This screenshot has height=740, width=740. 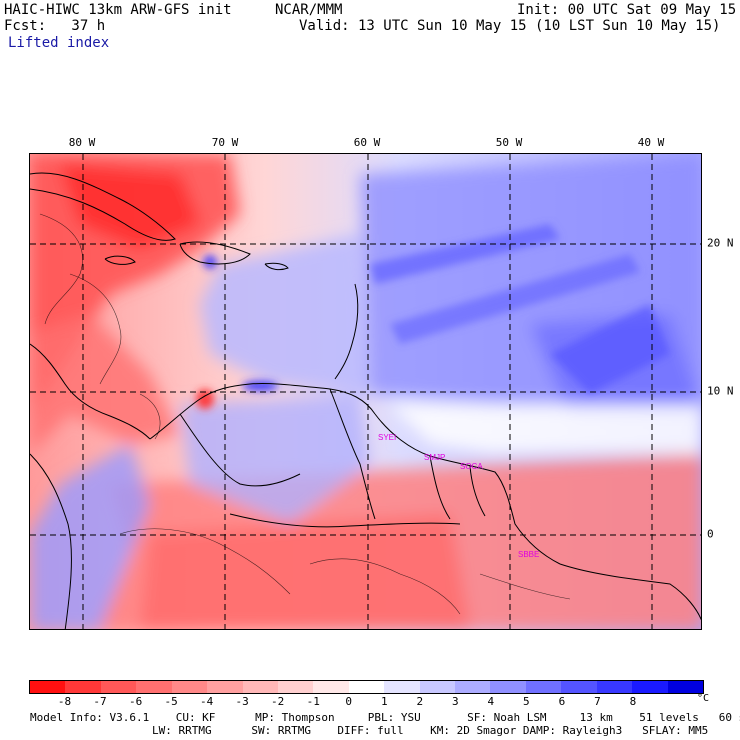 What do you see at coordinates (55, 26) in the screenshot?
I see `forecast-hour: Fcst: 37 h` at bounding box center [55, 26].